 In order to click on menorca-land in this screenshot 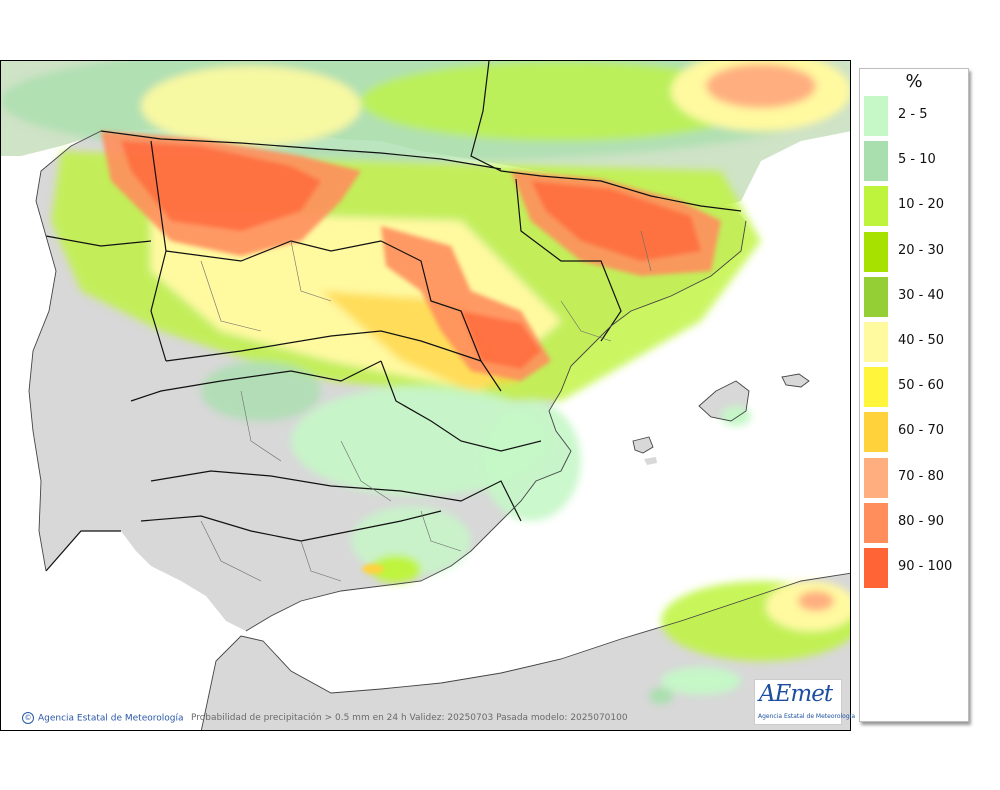, I will do `click(795, 380)`.